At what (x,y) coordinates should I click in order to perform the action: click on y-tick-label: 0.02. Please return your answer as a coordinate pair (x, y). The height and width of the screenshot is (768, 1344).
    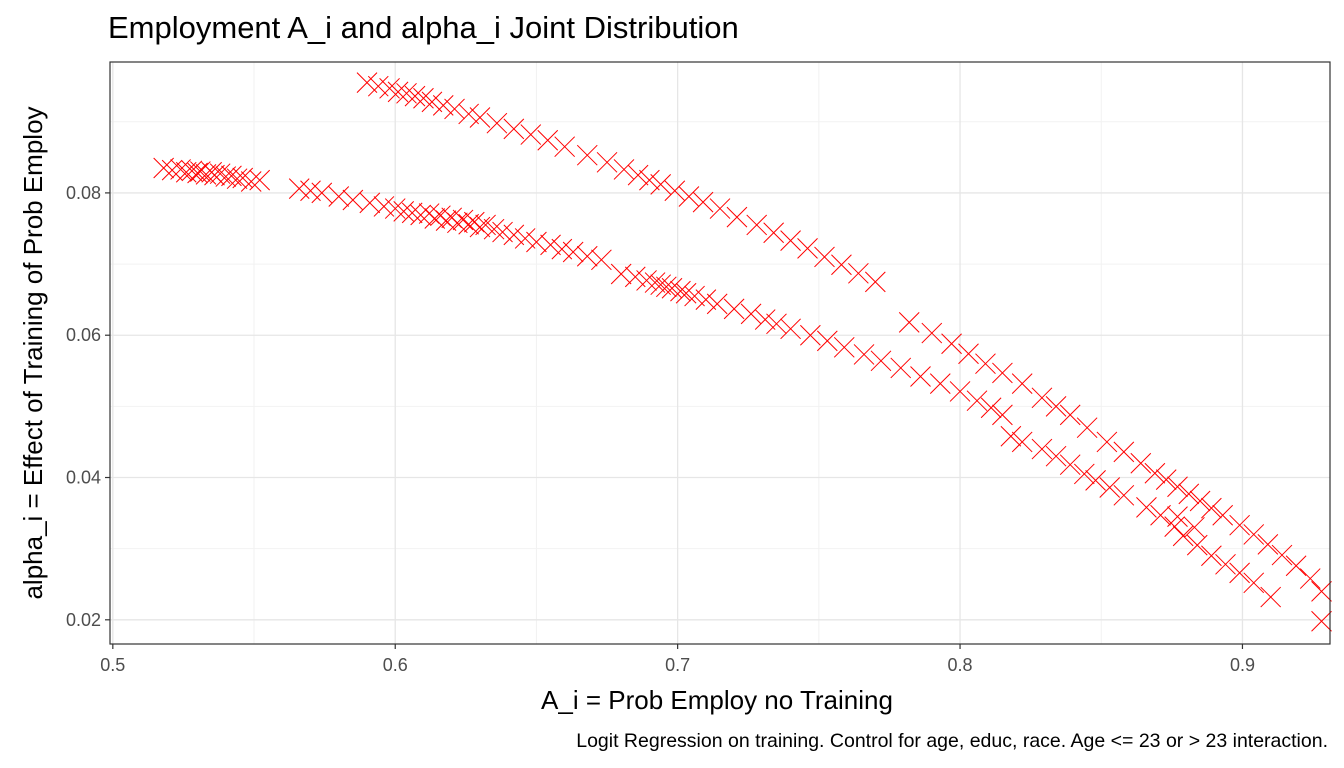
    Looking at the image, I should click on (83, 620).